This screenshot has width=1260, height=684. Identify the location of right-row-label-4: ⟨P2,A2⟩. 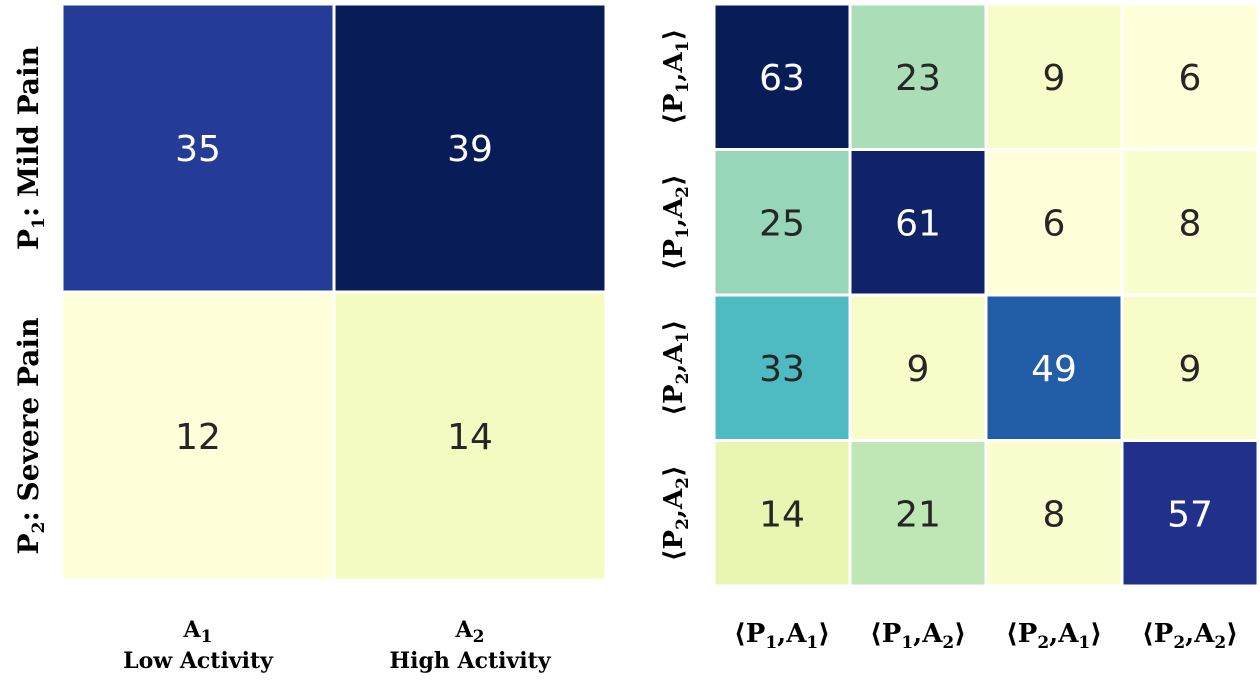
(676, 513).